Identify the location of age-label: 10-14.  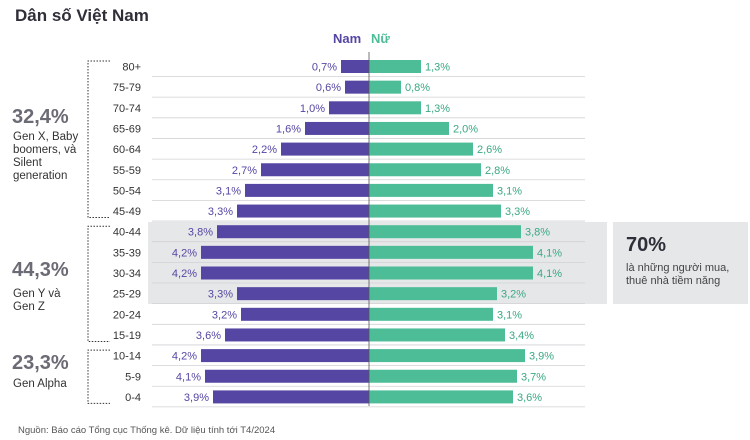
(127, 357).